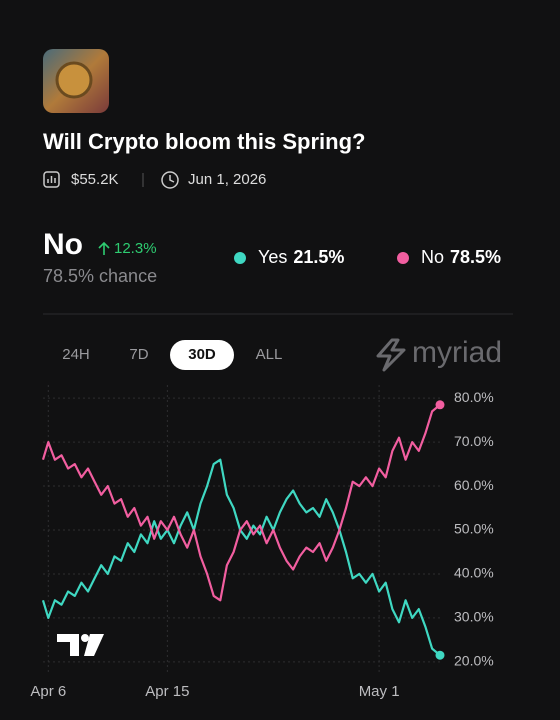  I want to click on tab: 24H, so click(76, 354).